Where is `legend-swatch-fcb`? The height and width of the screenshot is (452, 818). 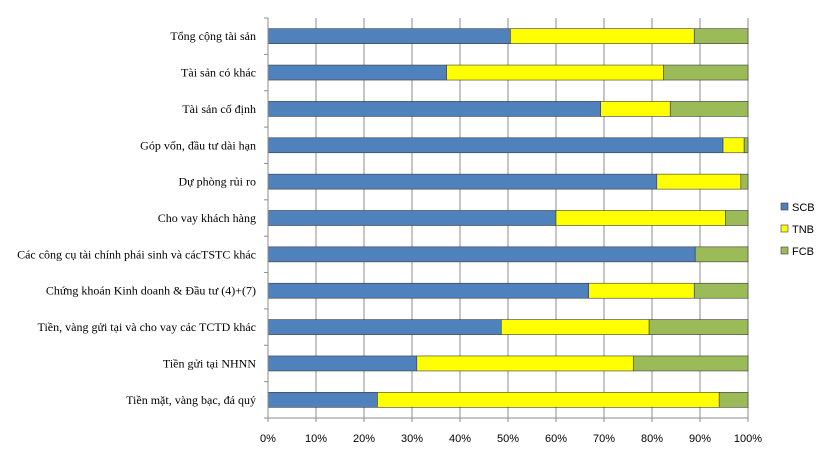
legend-swatch-fcb is located at coordinates (784, 250).